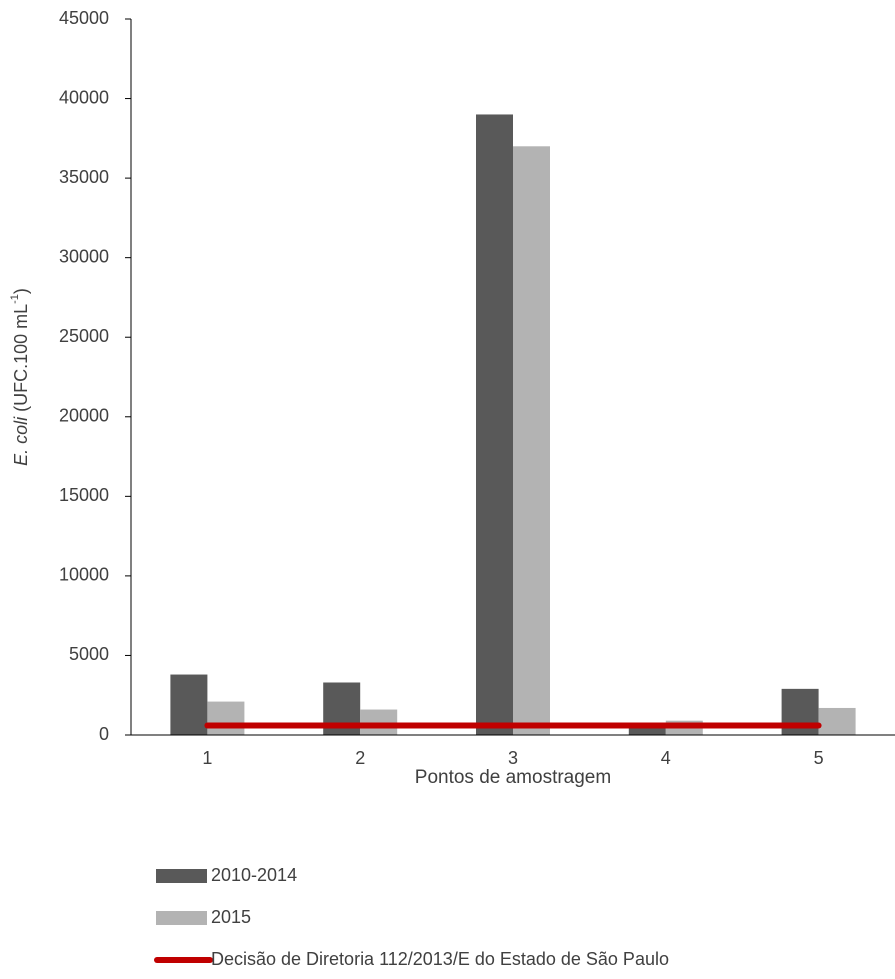 This screenshot has width=895, height=979. I want to click on y-label-part: ), so click(21, 291).